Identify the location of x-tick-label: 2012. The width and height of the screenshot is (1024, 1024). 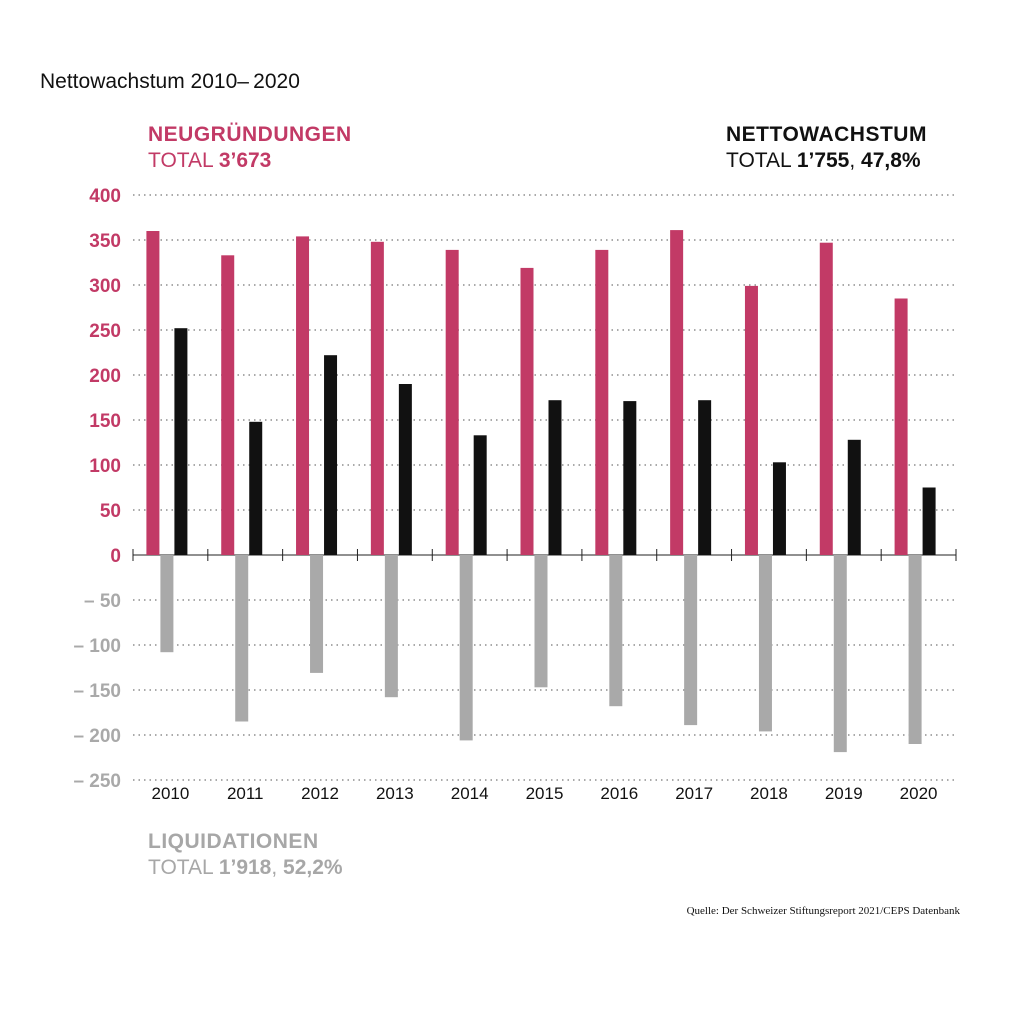
(320, 793).